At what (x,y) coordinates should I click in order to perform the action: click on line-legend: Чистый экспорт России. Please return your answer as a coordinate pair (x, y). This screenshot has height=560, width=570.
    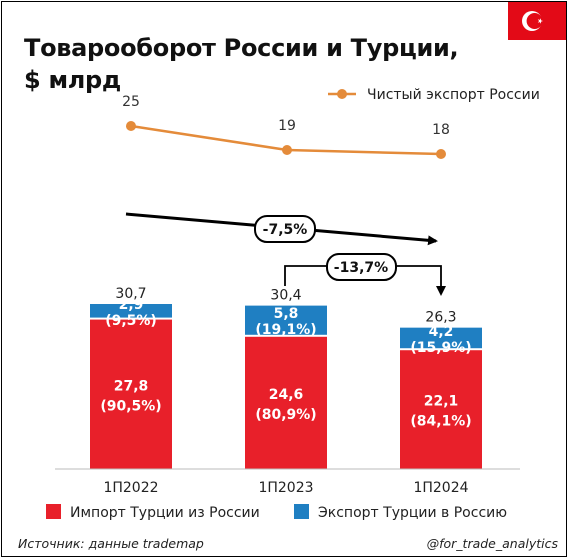
    Looking at the image, I should click on (434, 95).